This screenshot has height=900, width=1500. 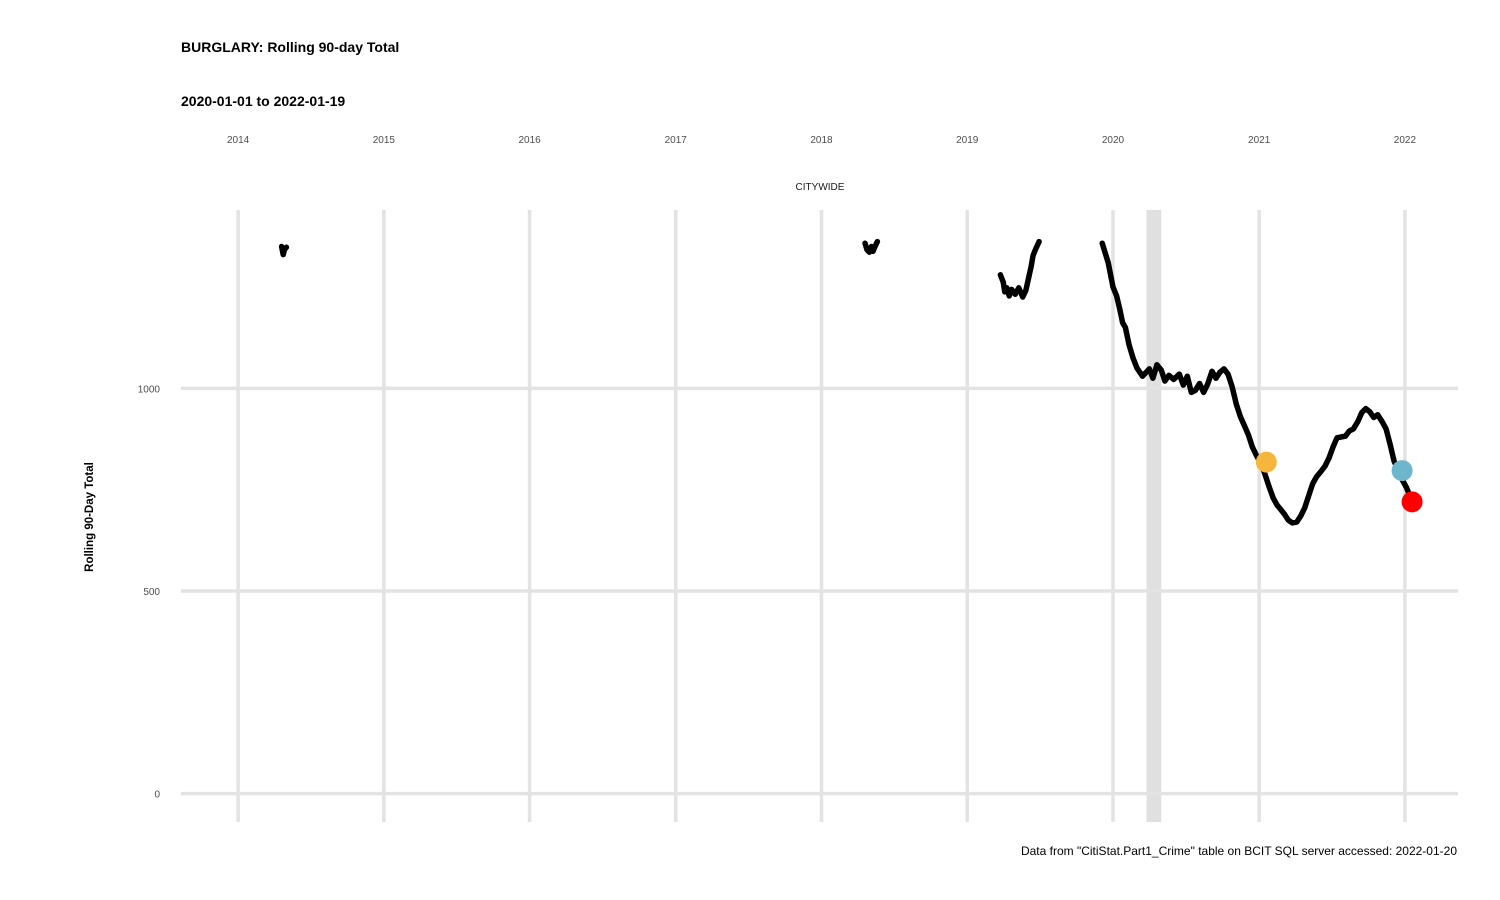 I want to click on chart-subtitle: 2020-01-01 to 2022-01-19, so click(x=263, y=101).